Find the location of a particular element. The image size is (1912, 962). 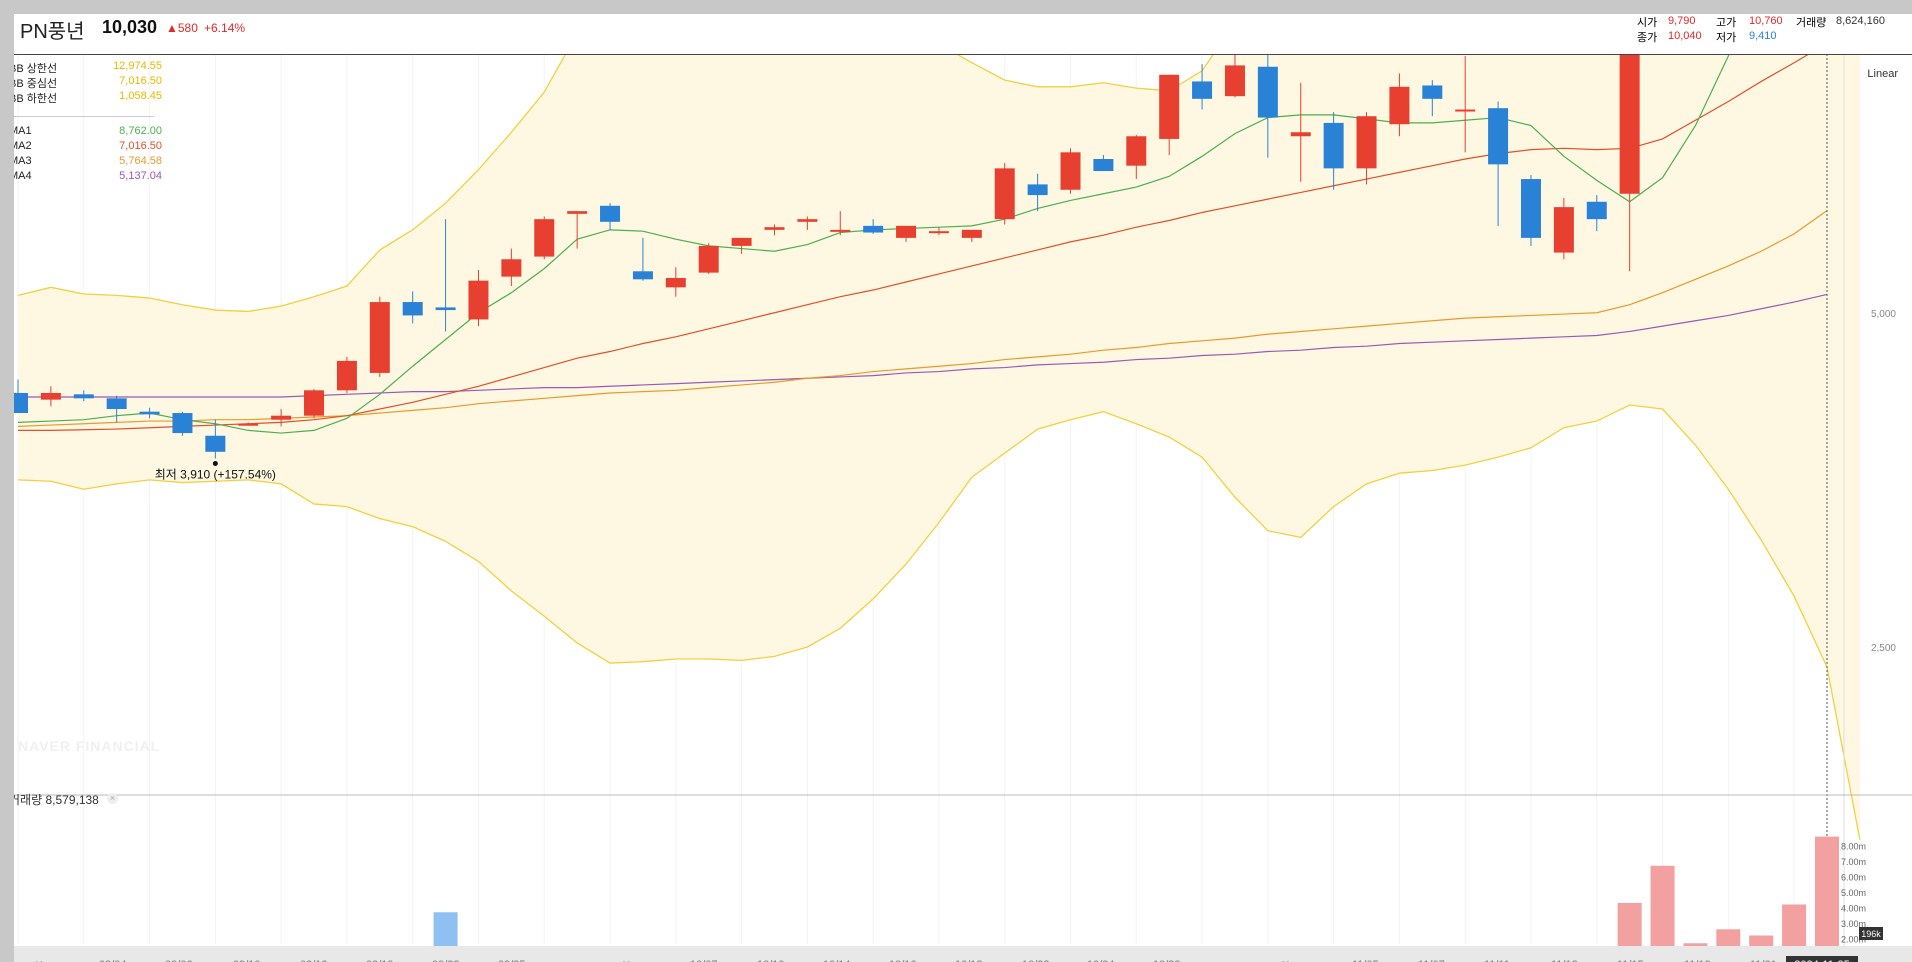

stock-name: PN풍년 is located at coordinates (52, 32).